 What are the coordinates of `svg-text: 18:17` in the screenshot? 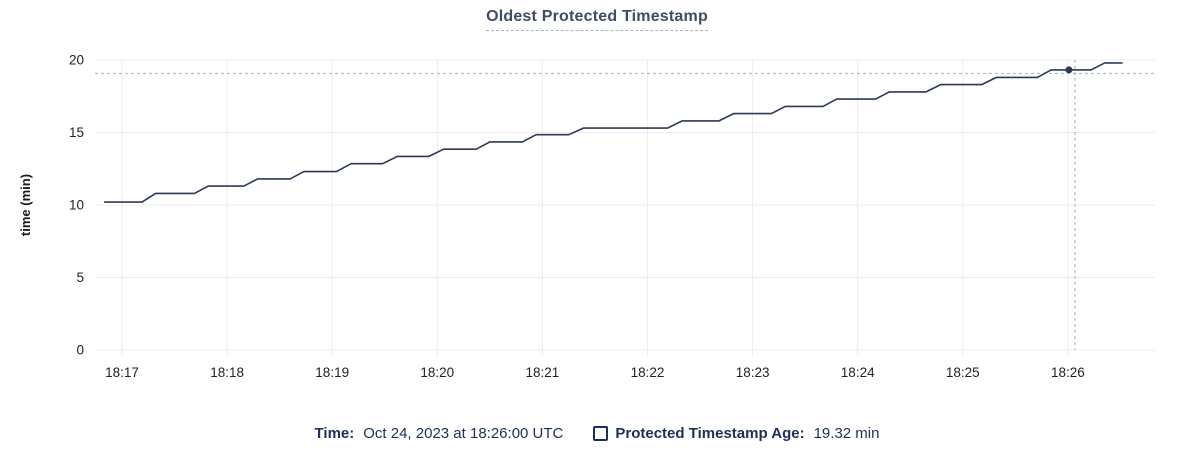 It's located at (122, 372).